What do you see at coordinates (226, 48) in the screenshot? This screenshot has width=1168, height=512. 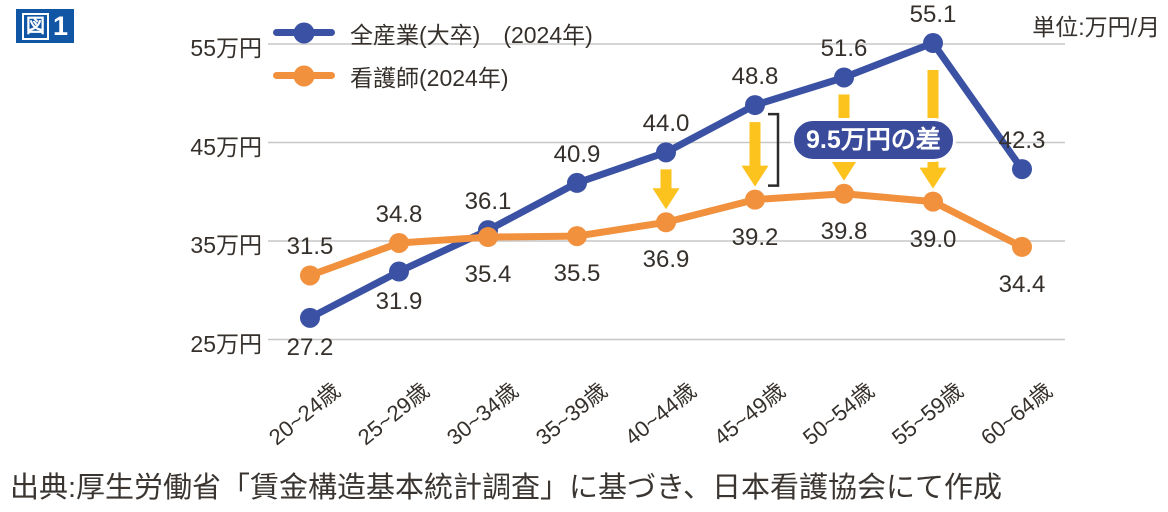 I see `y-tick-label: 55万円` at bounding box center [226, 48].